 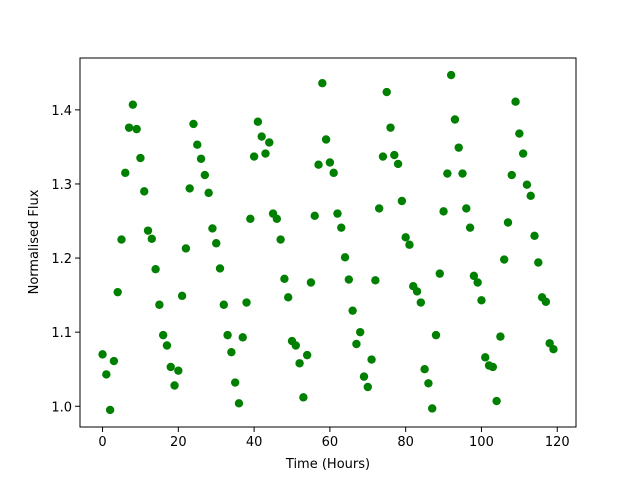 I want to click on y-axis-label: Normalised Flux, so click(x=34, y=241).